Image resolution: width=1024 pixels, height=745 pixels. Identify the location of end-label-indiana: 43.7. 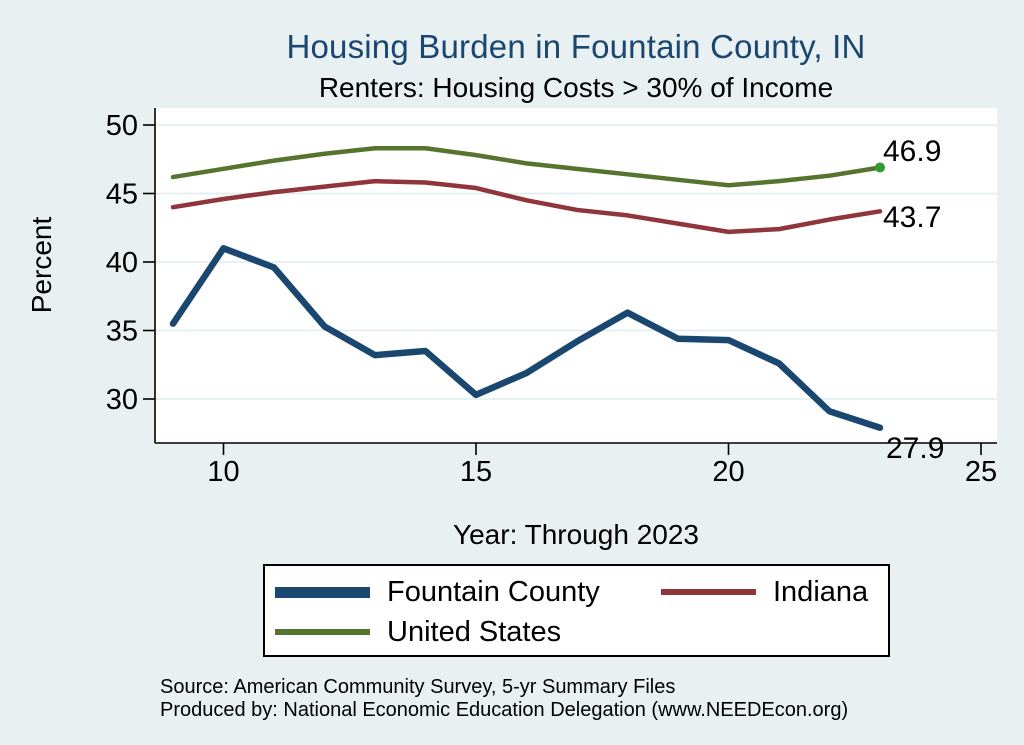
(912, 217).